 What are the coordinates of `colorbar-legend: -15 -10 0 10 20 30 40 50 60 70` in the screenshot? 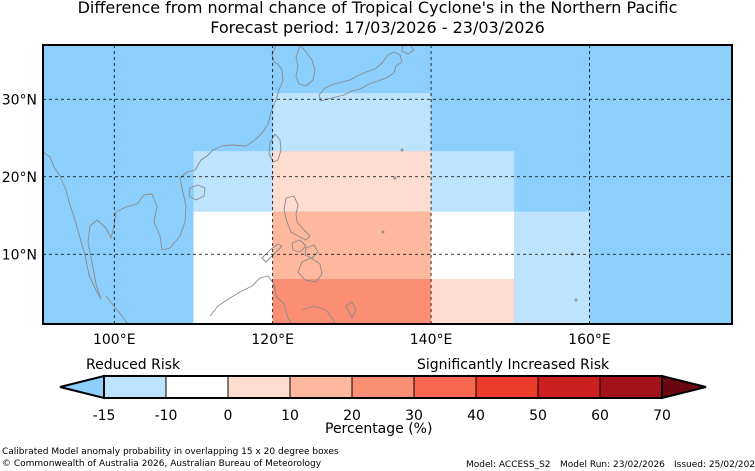 It's located at (383, 399).